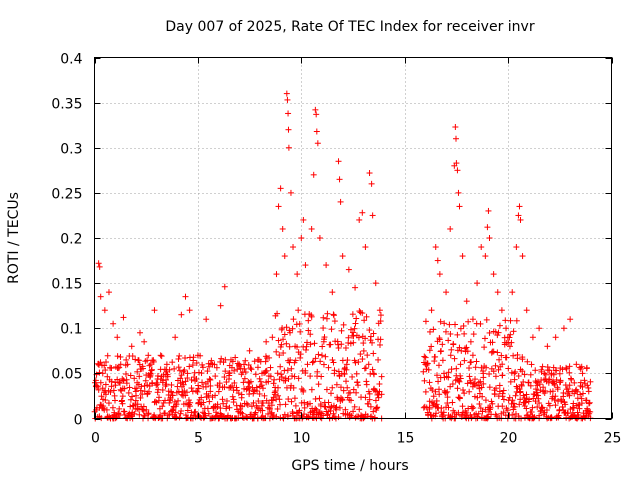 The height and width of the screenshot is (480, 640). What do you see at coordinates (349, 466) in the screenshot?
I see `x-axis-label: GPS time / hours` at bounding box center [349, 466].